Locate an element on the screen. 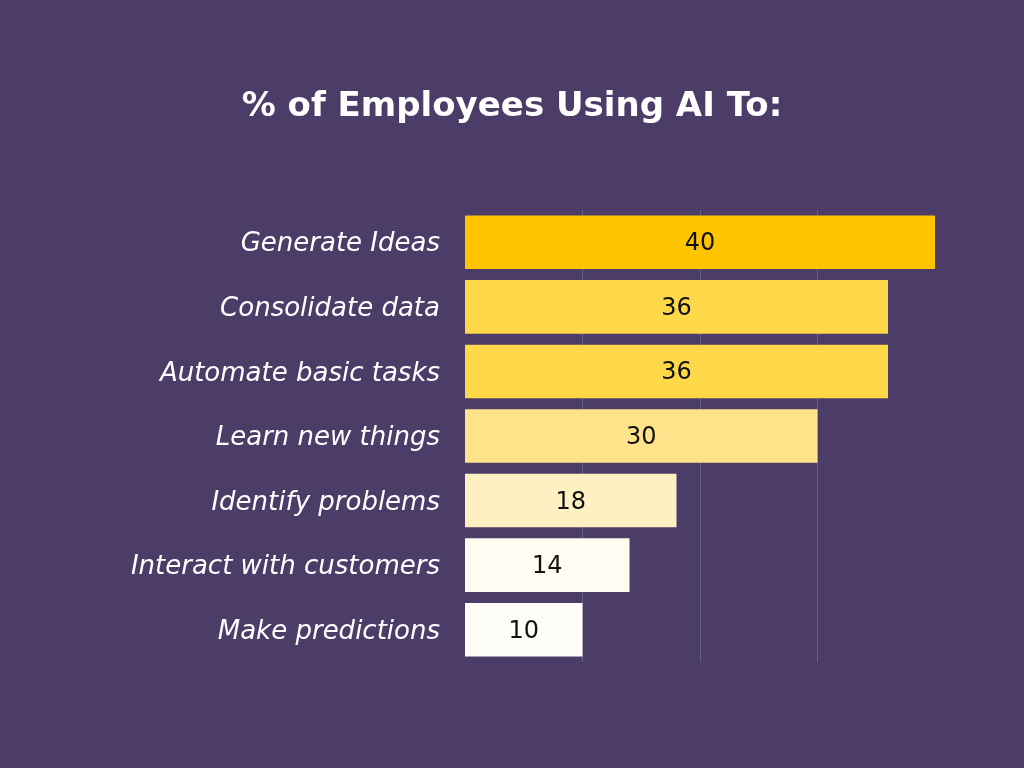 The image size is (1024, 768). chart-title: % of Employees Using AI To: is located at coordinates (512, 103).